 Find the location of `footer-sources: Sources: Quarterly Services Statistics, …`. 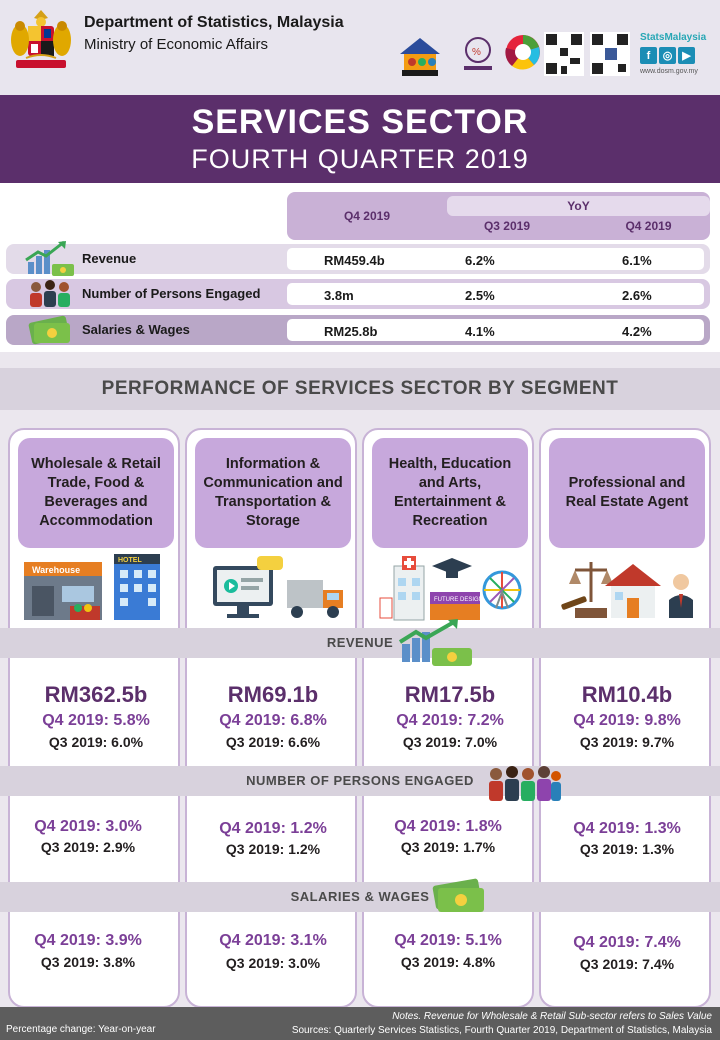

footer-sources: Sources: Quarterly Services Statistics, … is located at coordinates (501, 1030).